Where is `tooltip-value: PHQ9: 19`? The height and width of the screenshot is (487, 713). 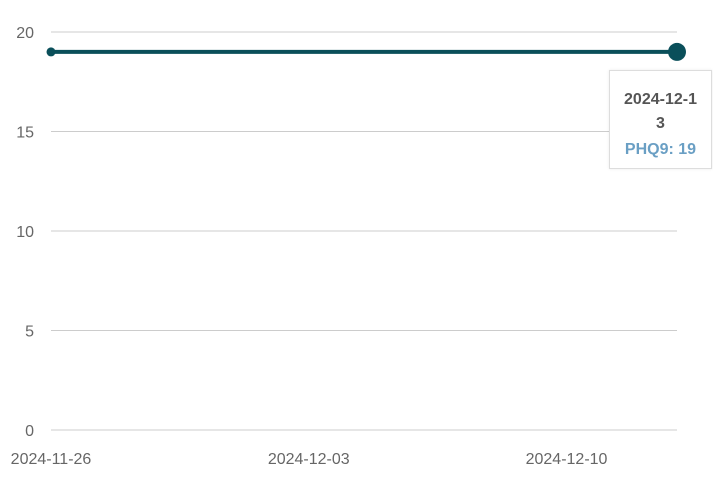 tooltip-value: PHQ9: 19 is located at coordinates (660, 149).